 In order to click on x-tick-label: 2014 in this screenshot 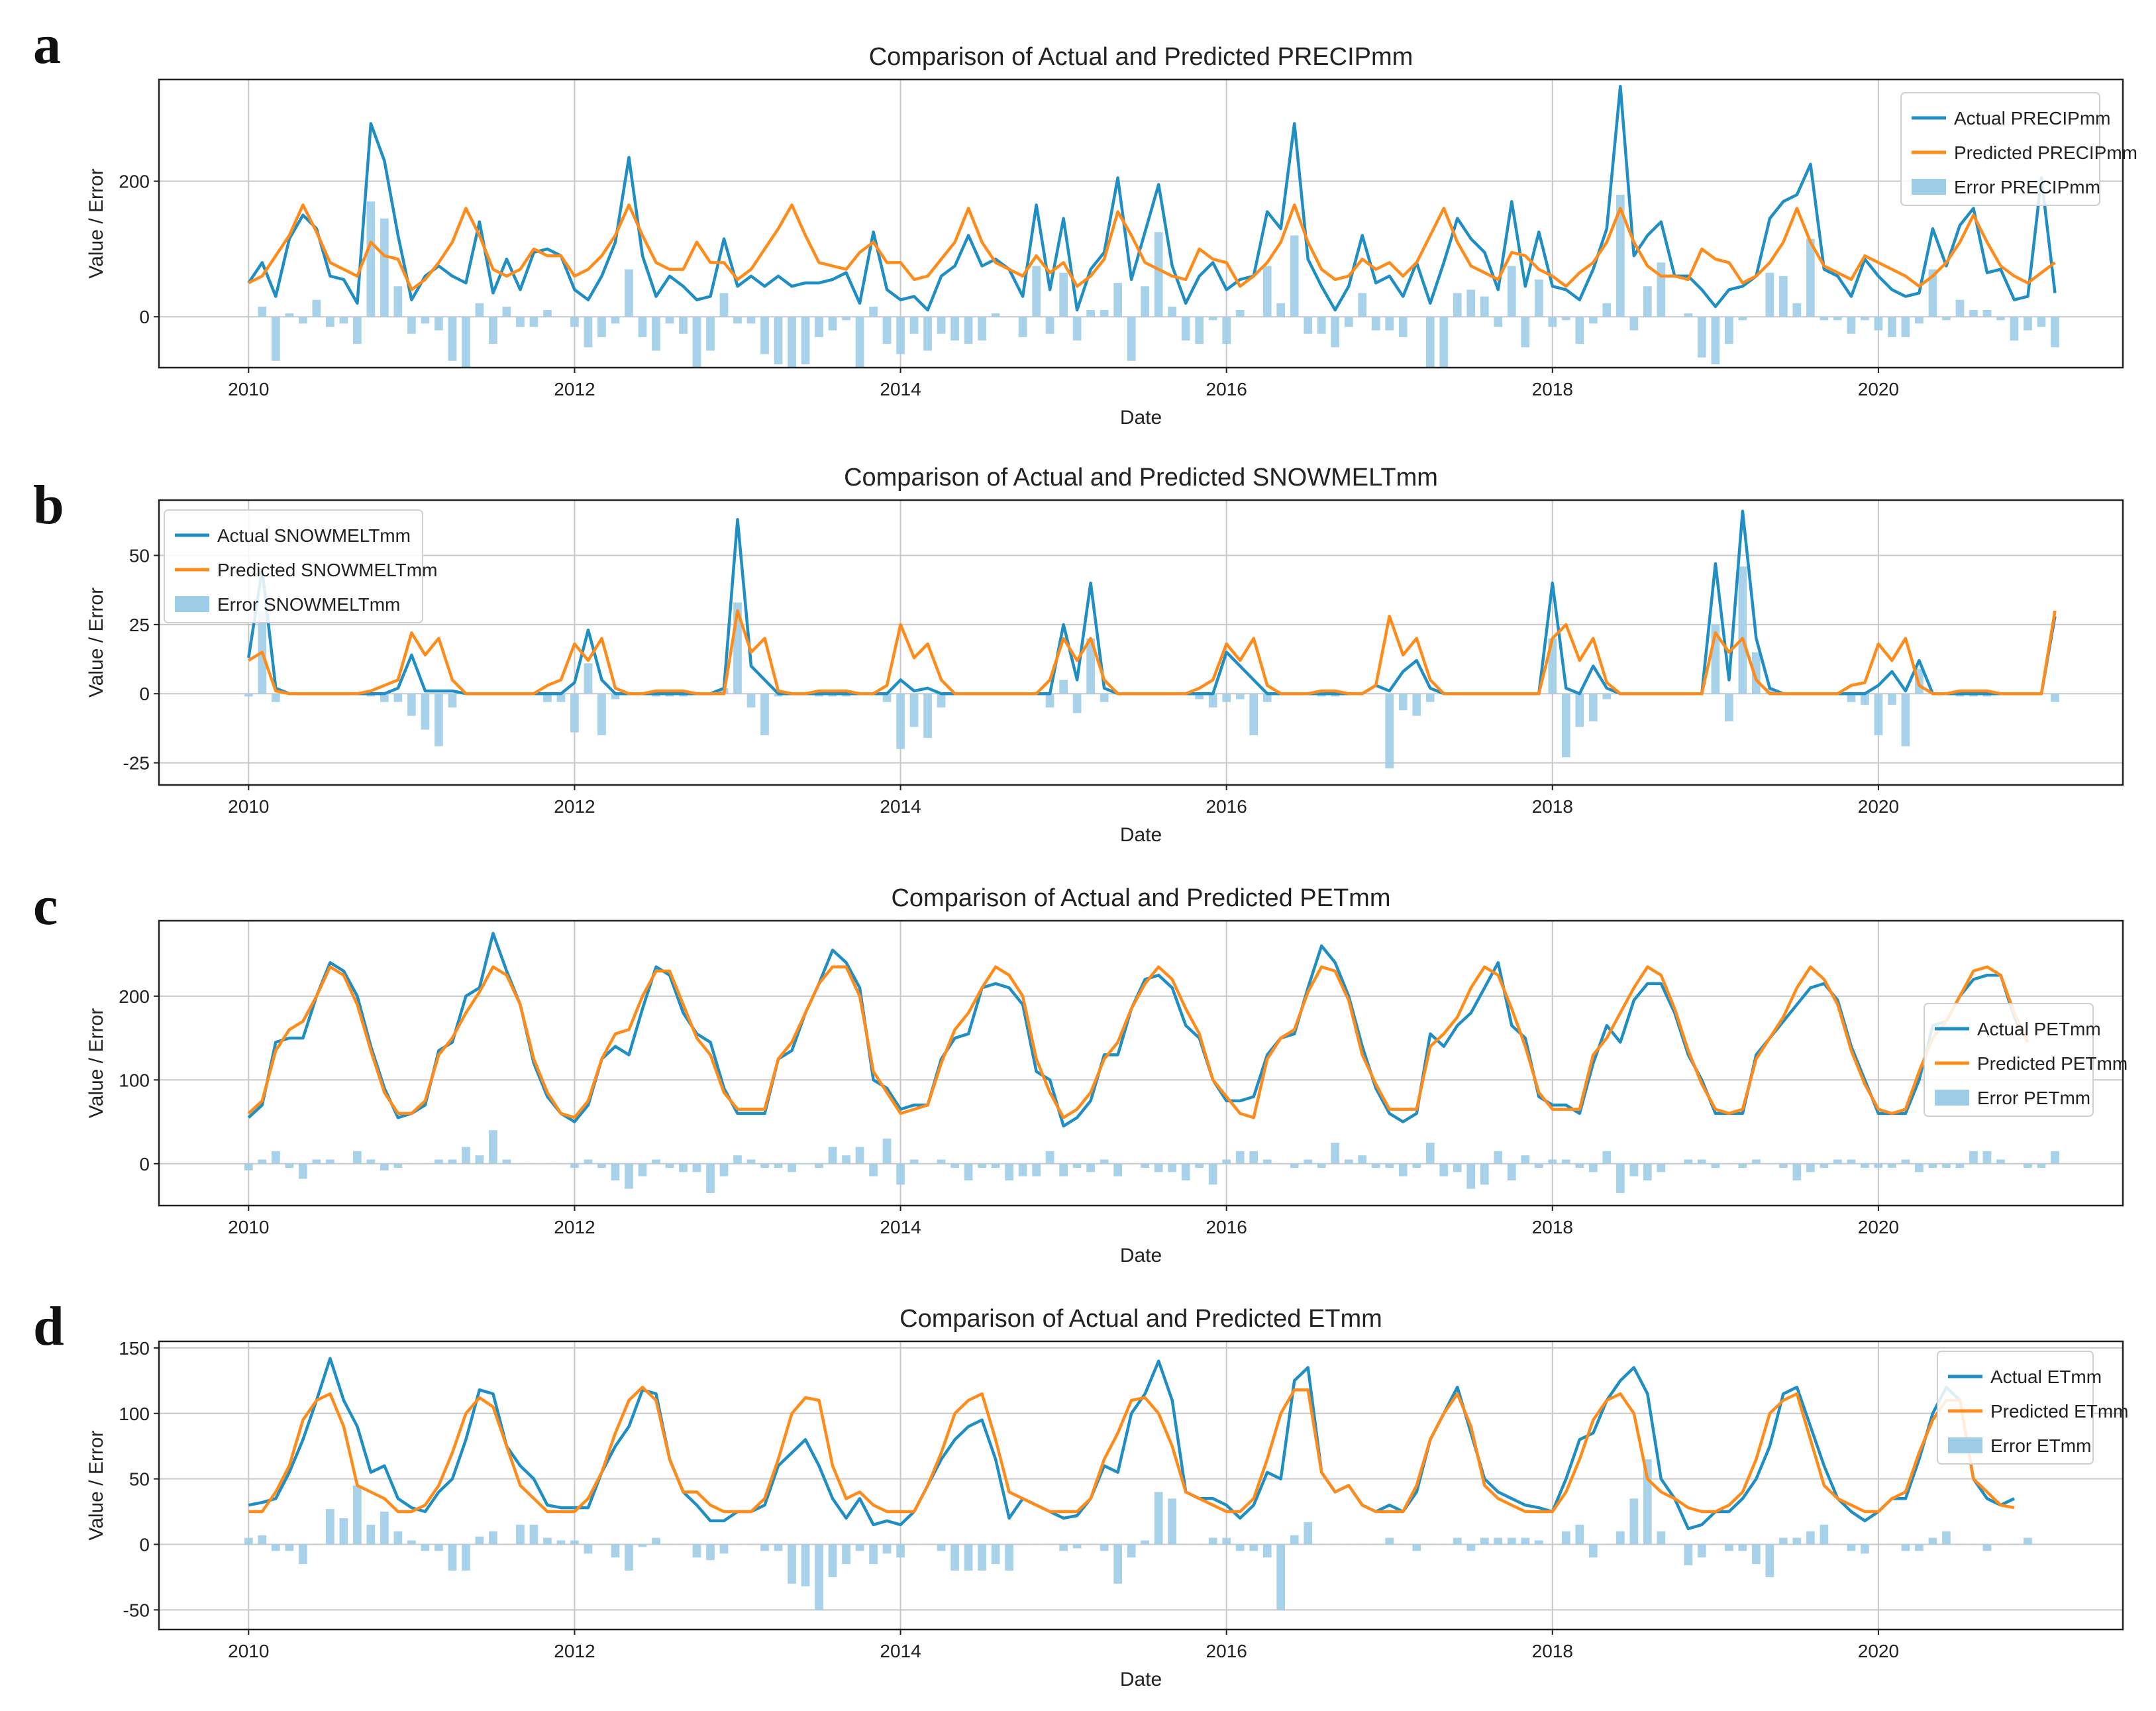, I will do `click(901, 389)`.